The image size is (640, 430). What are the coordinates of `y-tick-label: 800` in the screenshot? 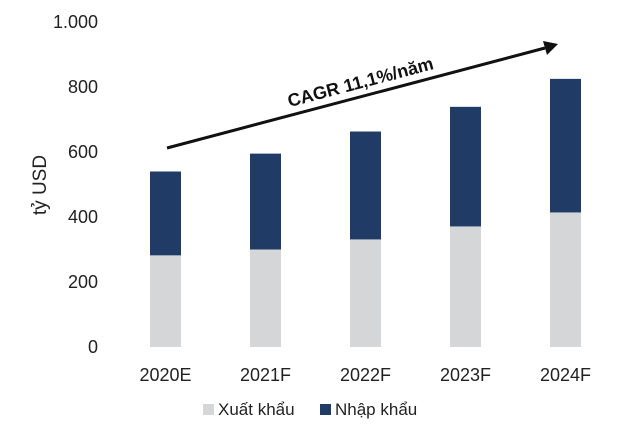 It's located at (83, 87).